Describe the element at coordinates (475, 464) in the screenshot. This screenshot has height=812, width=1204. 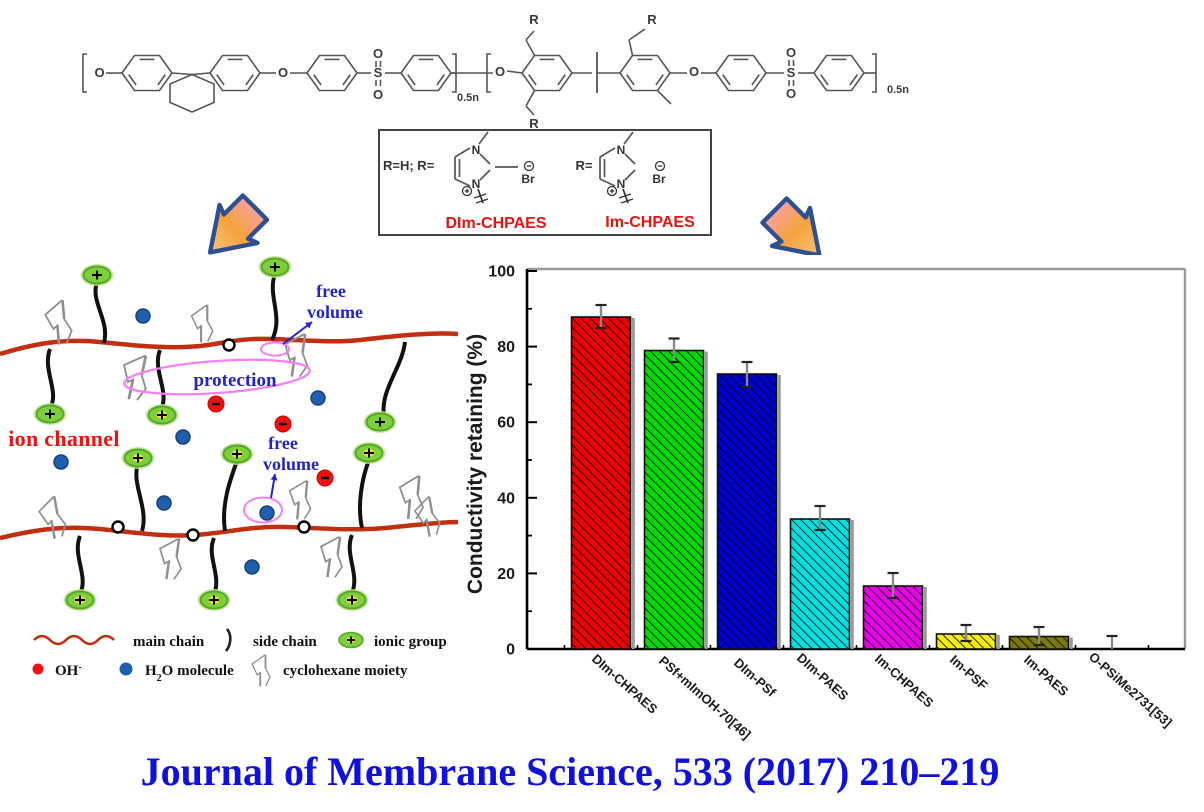
I see `svg-text: Conductivity retaining (%)` at that location.